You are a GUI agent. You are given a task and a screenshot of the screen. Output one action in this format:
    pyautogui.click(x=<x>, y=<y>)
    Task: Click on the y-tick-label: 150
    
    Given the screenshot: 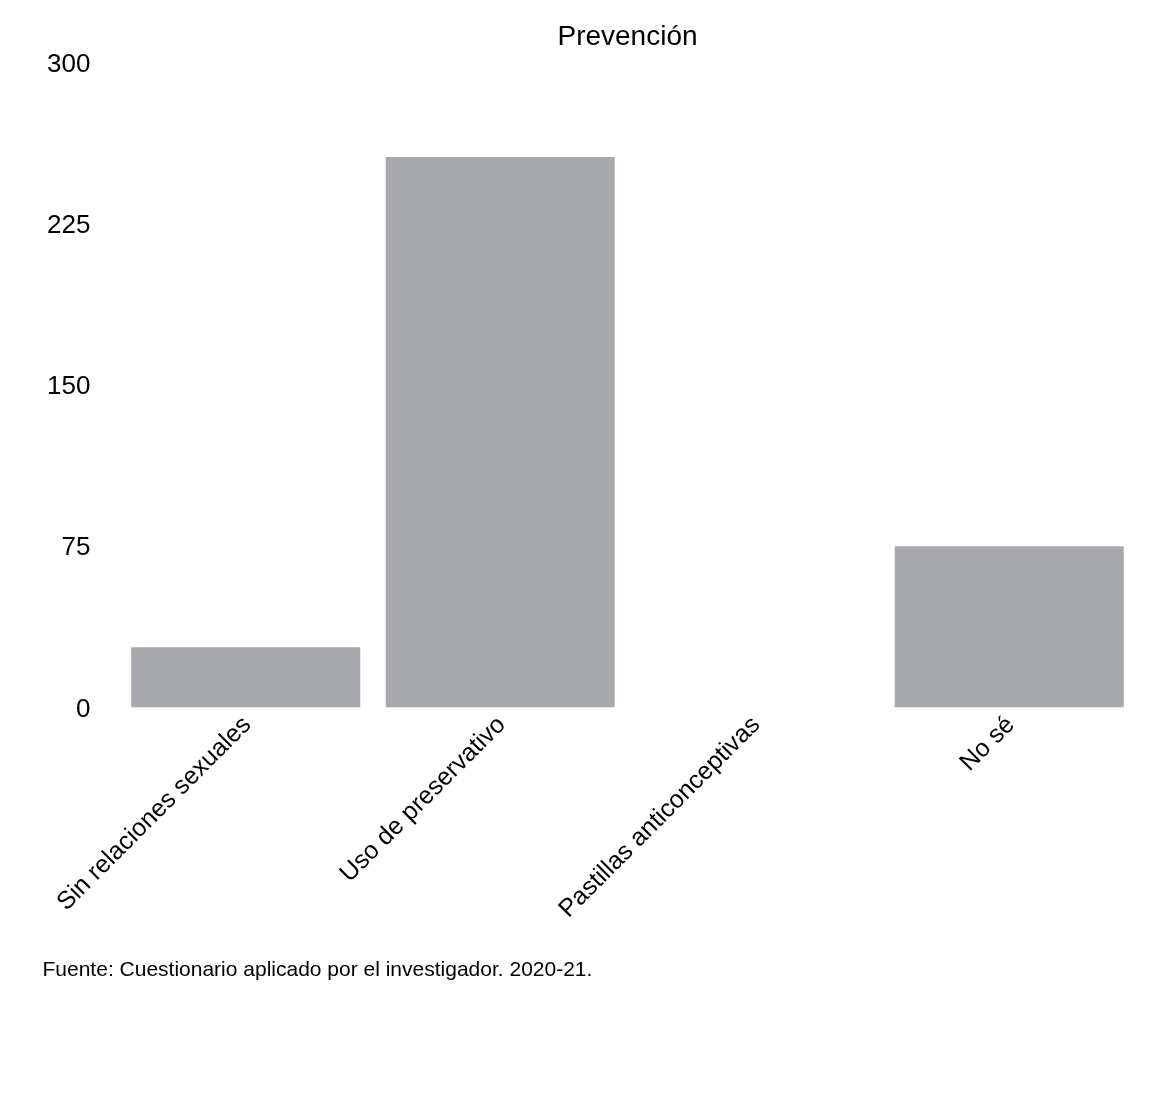 What is the action you would take?
    pyautogui.click(x=69, y=385)
    